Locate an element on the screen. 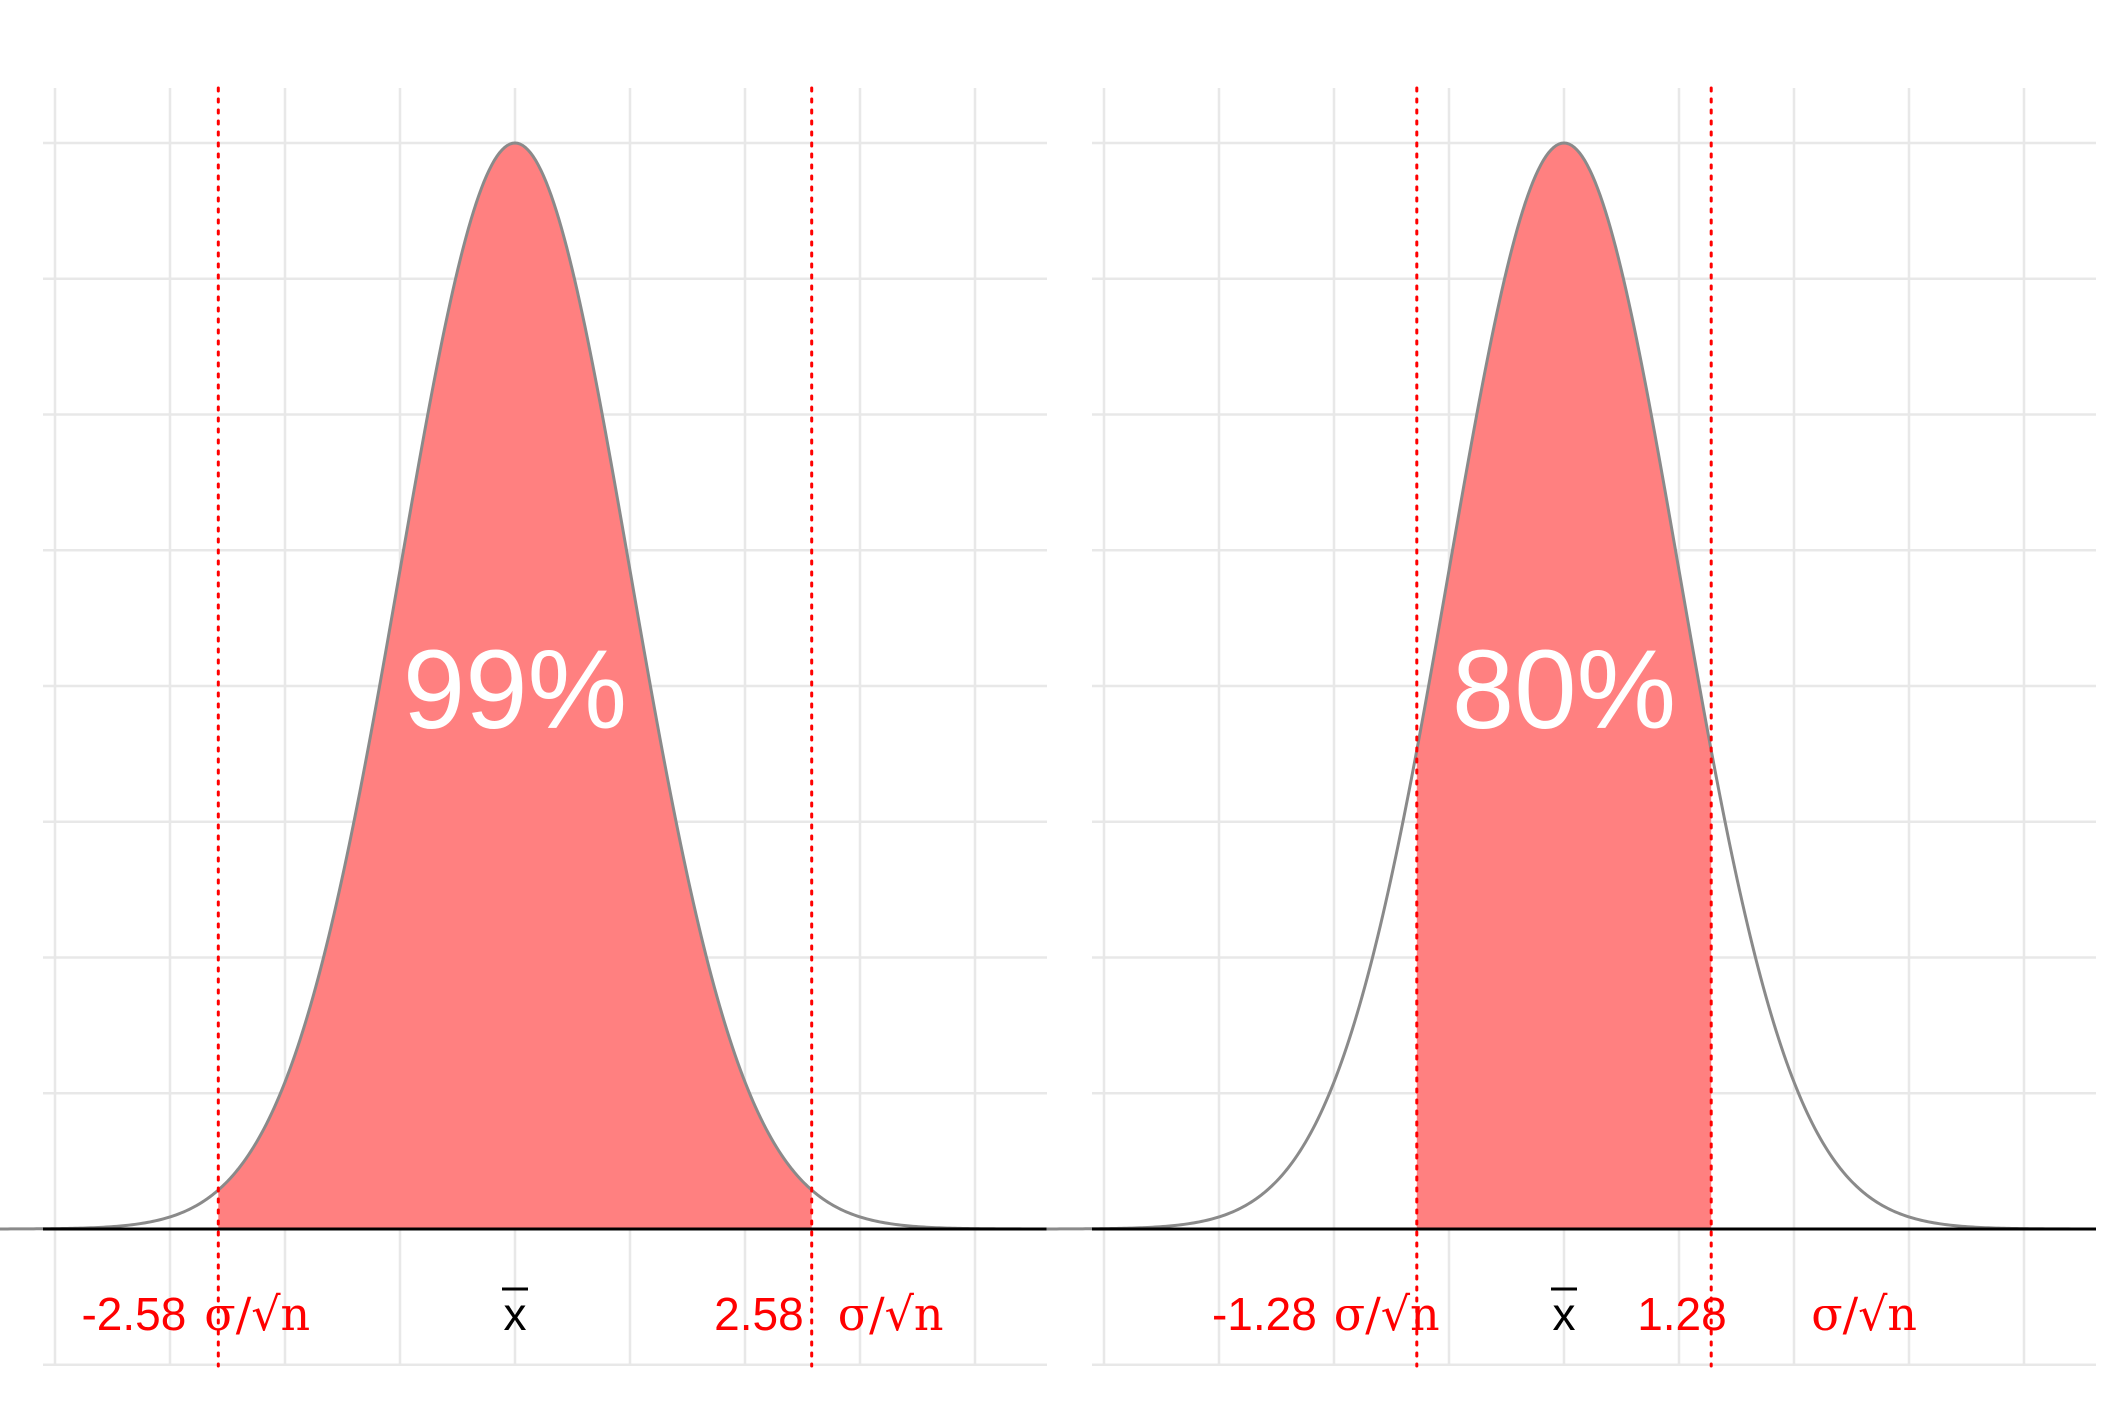 Image resolution: width=2116 pixels, height=1404 pixels. lower-value-label-right: -1.28 is located at coordinates (1264, 1314).